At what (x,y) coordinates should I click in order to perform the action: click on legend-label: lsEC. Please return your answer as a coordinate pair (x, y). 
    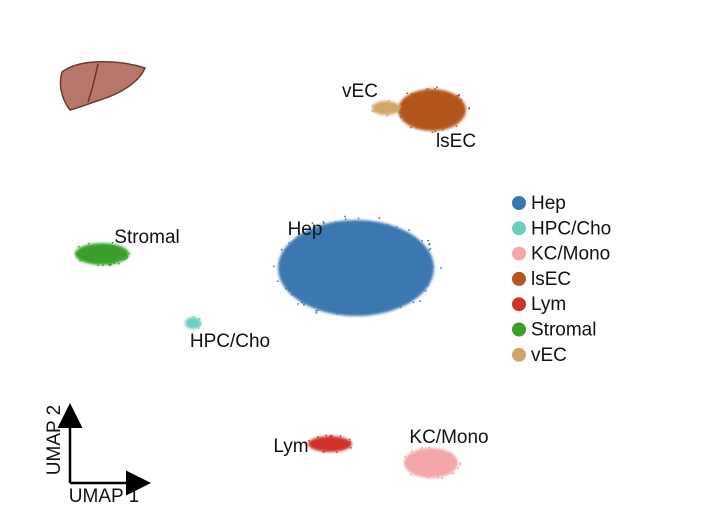
    Looking at the image, I should click on (551, 279).